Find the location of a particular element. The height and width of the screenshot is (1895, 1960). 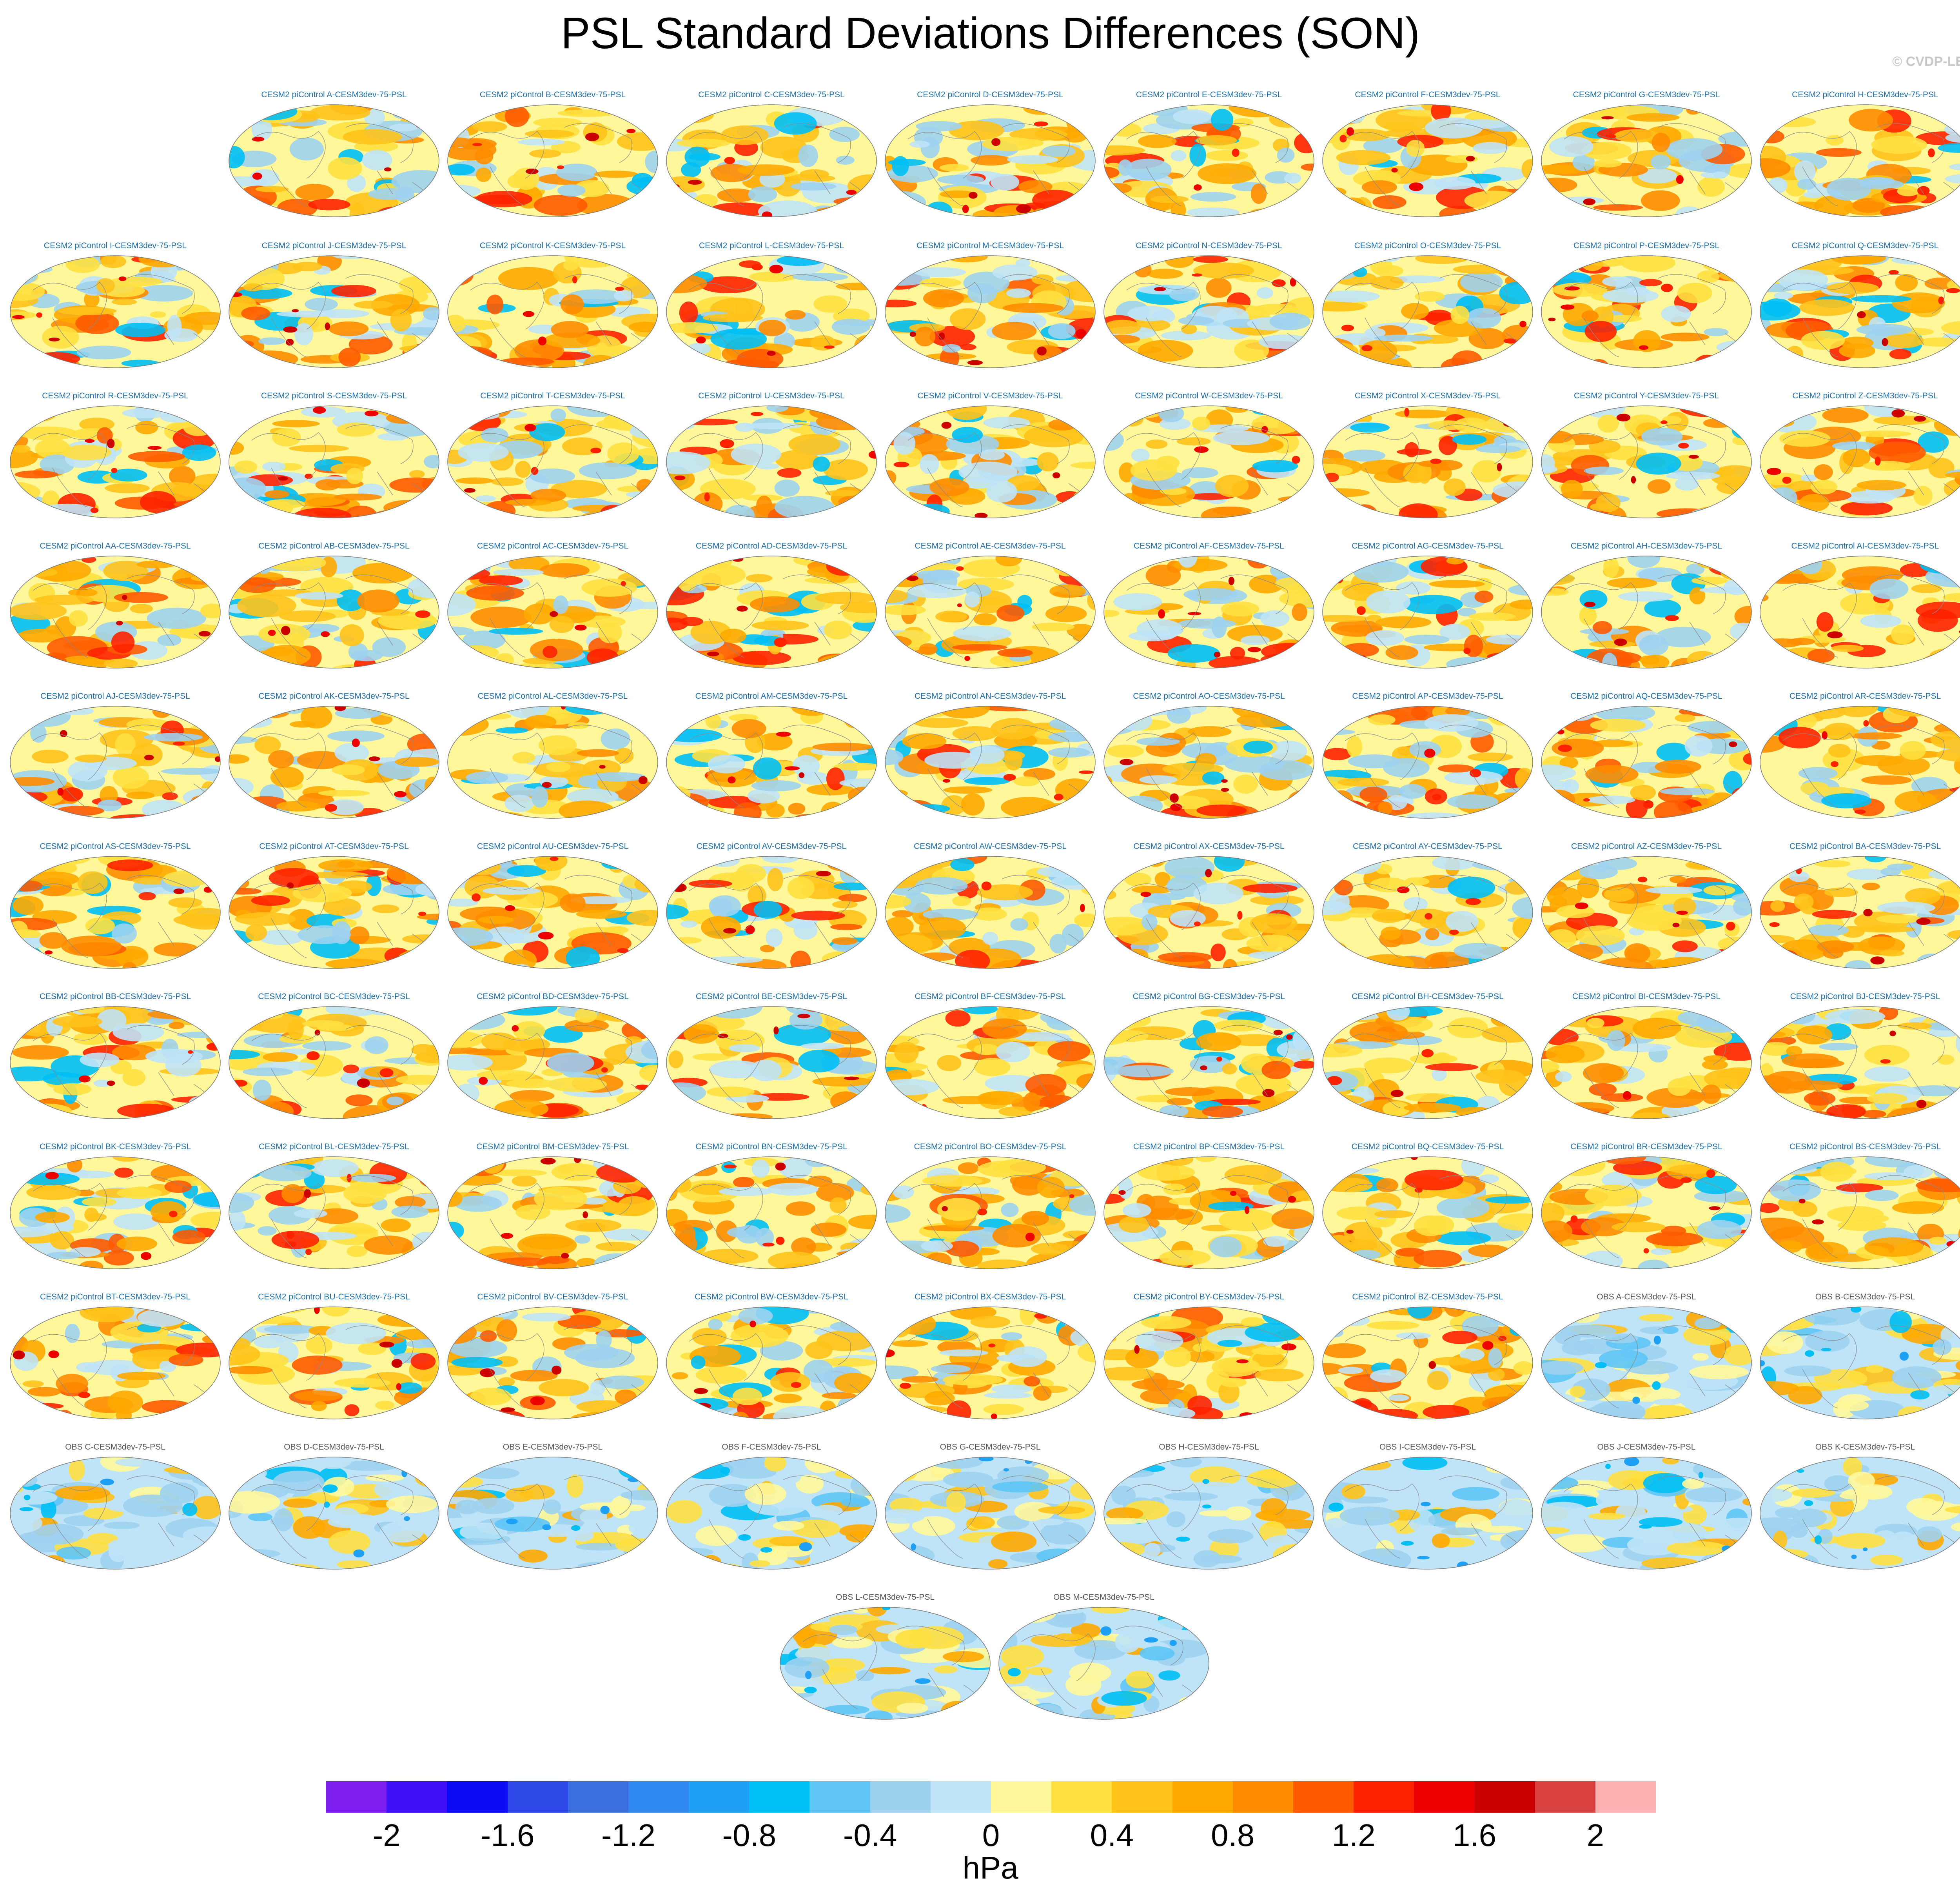

panel-label: CESM2 piControl AL-CESM3dev-75-PSL is located at coordinates (552, 697).